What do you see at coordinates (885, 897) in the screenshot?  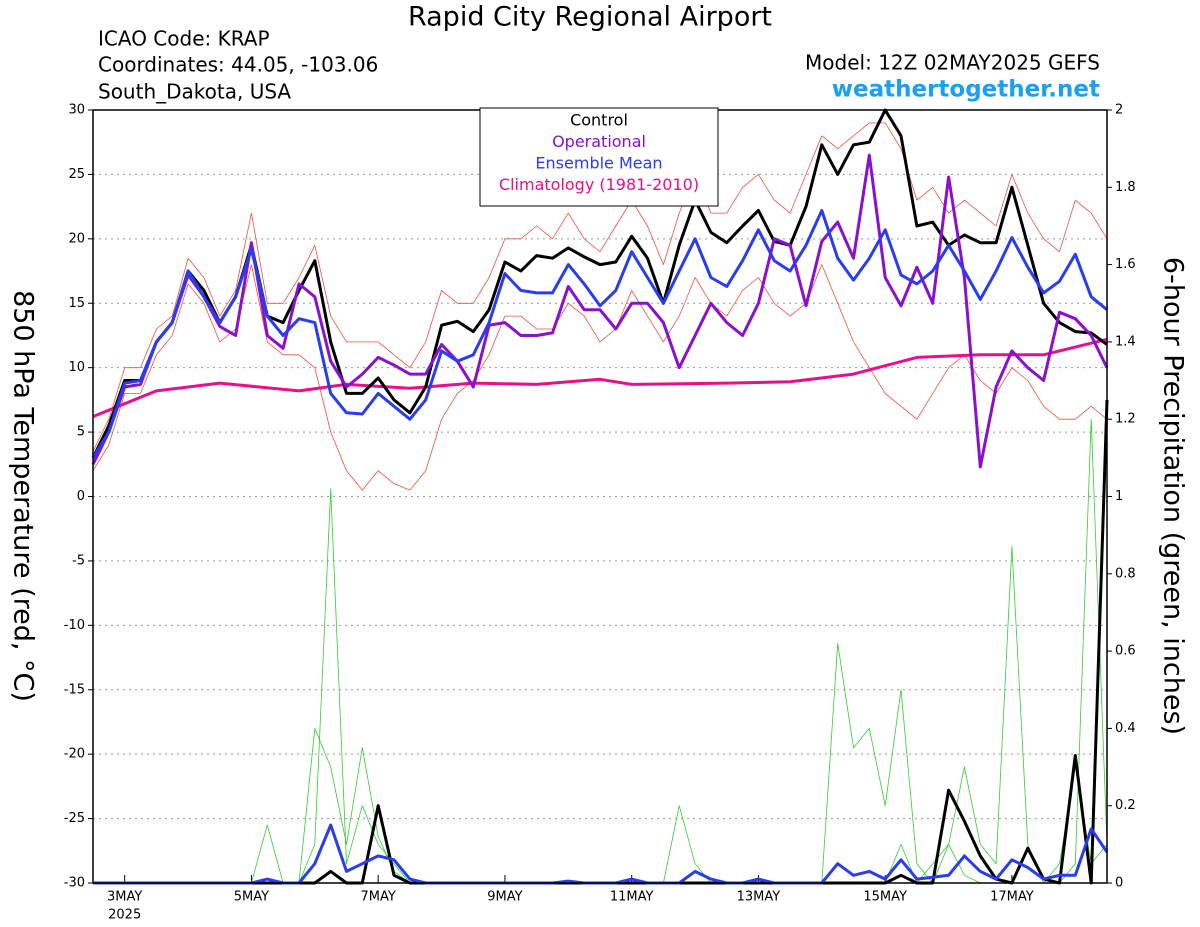 I see `x-tick-label: 15MAY` at bounding box center [885, 897].